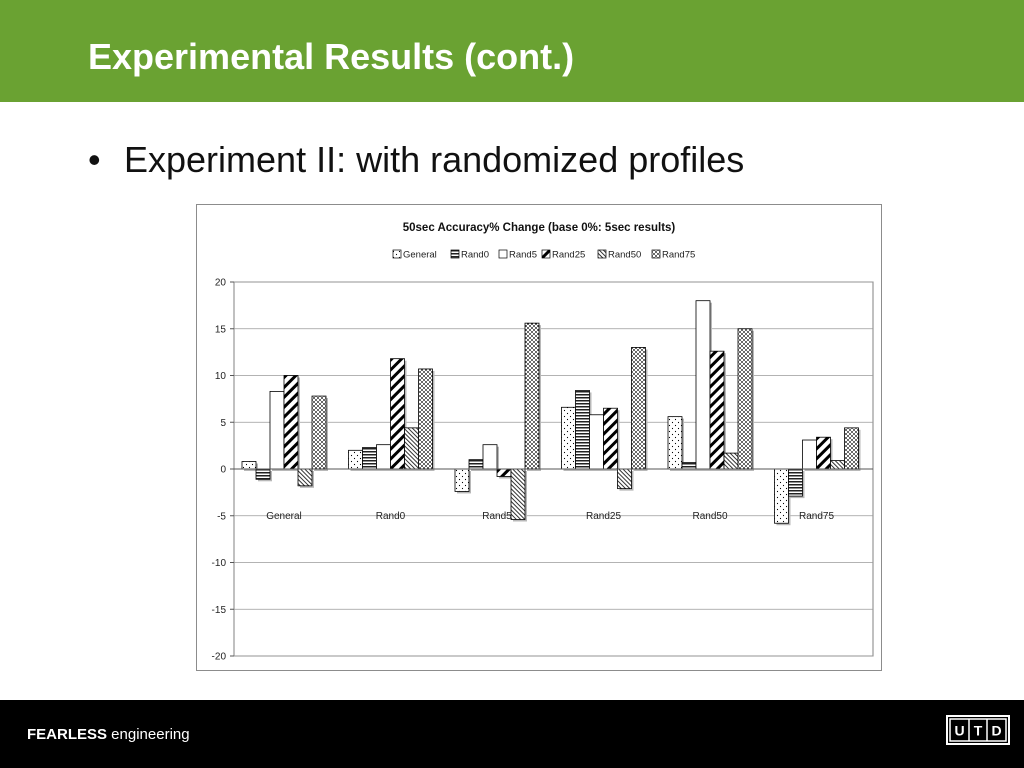 This screenshot has width=1024, height=768. Describe the element at coordinates (383, 457) in the screenshot. I see `bar-rand0-rand5` at that location.